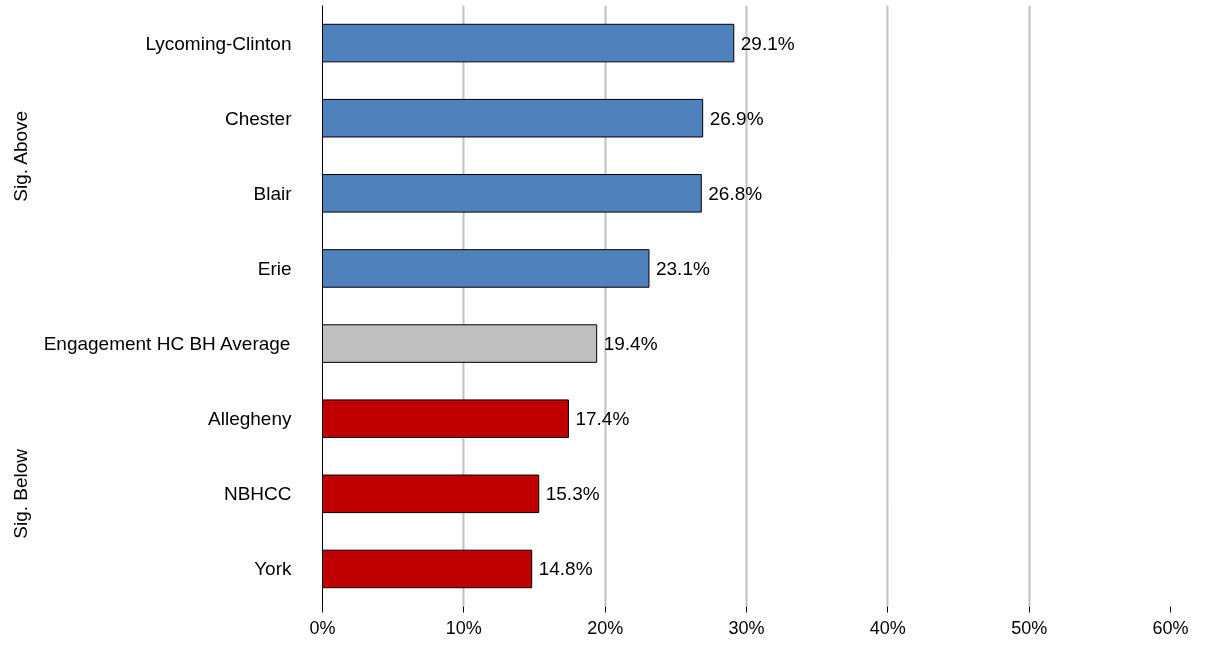  I want to click on y-tick-label: Engagement HC BH Average, so click(167, 344).